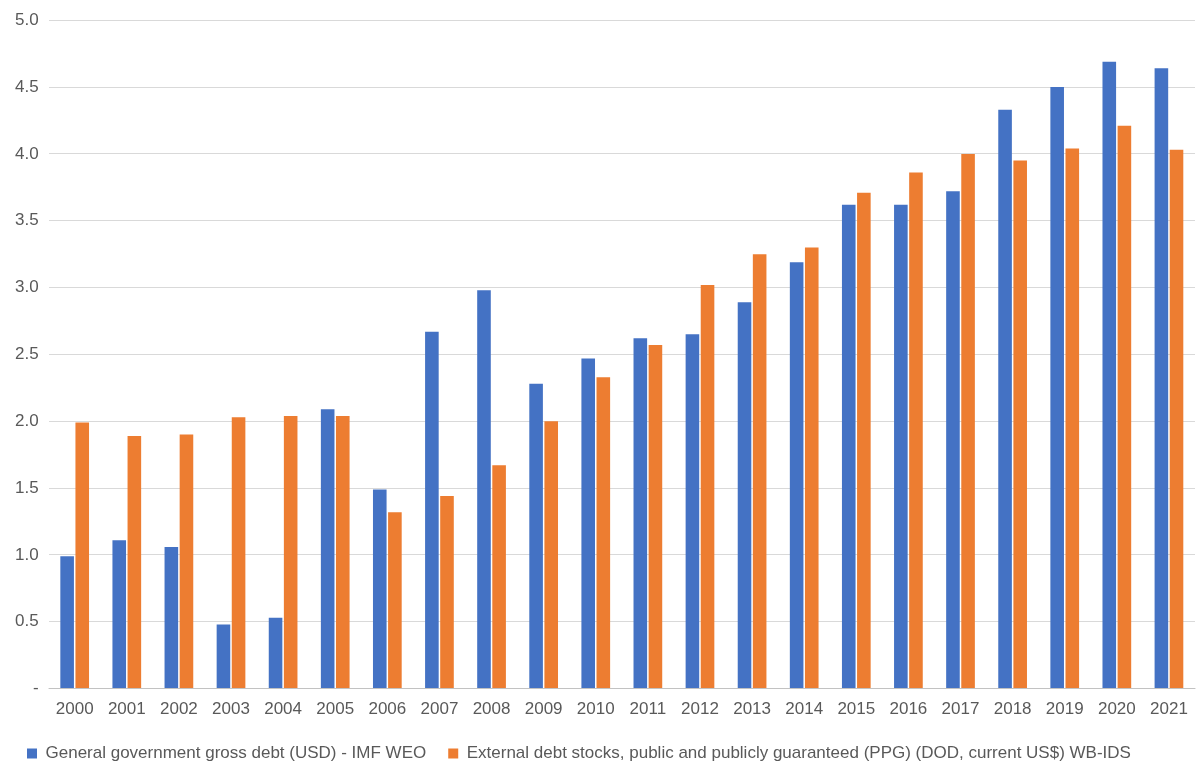  Describe the element at coordinates (26, 621) in the screenshot. I see `y-tick-label: 0.5` at that location.